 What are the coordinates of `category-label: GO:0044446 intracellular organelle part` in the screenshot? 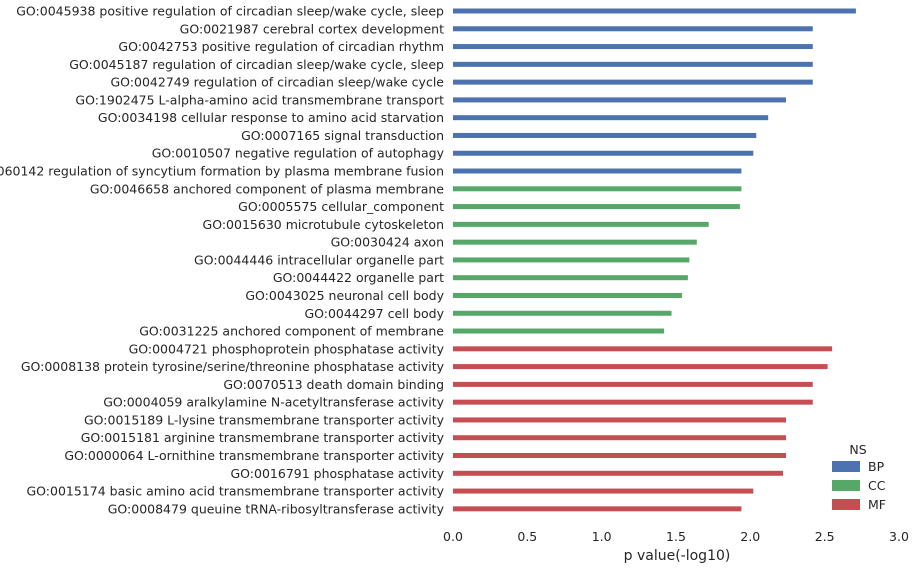 It's located at (319, 259).